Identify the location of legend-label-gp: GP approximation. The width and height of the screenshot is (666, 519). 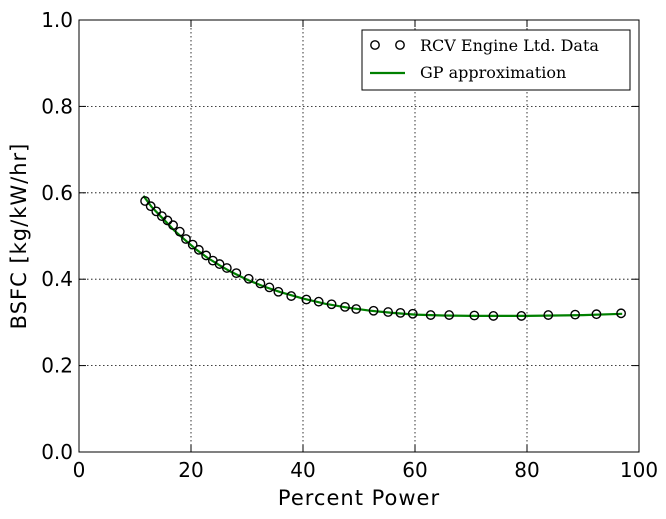
(493, 72).